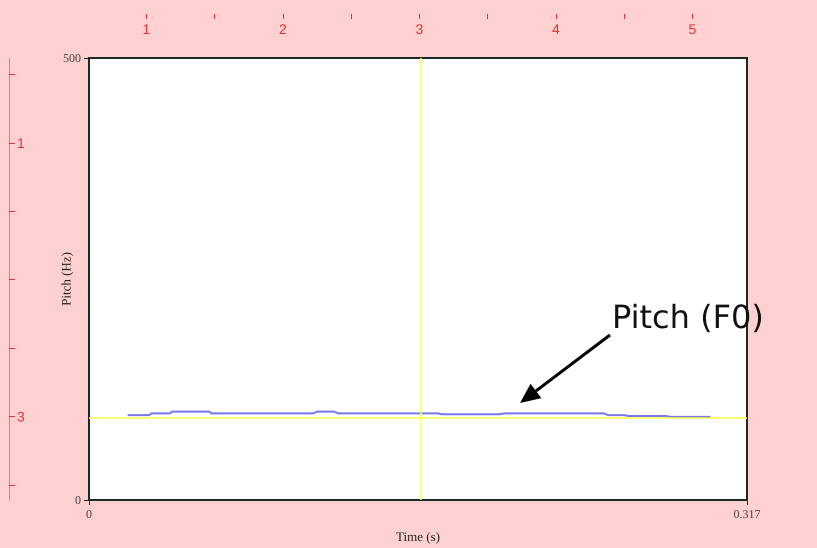 This screenshot has height=548, width=817. What do you see at coordinates (418, 536) in the screenshot?
I see `x-axis-title: Time (s)` at bounding box center [418, 536].